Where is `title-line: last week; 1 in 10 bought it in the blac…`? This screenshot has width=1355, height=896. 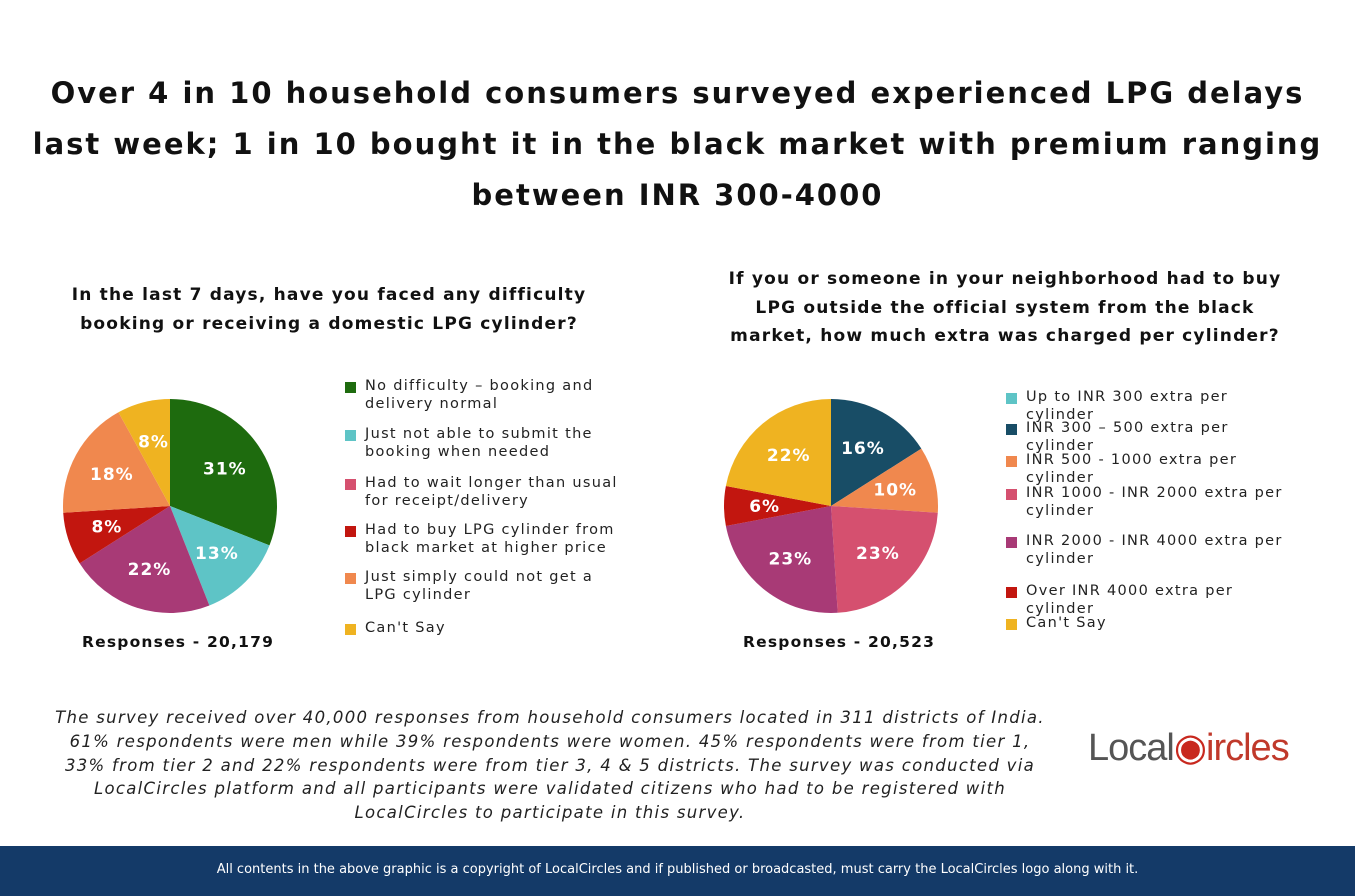 title-line: last week; 1 in 10 bought it in the blac… is located at coordinates (677, 144).